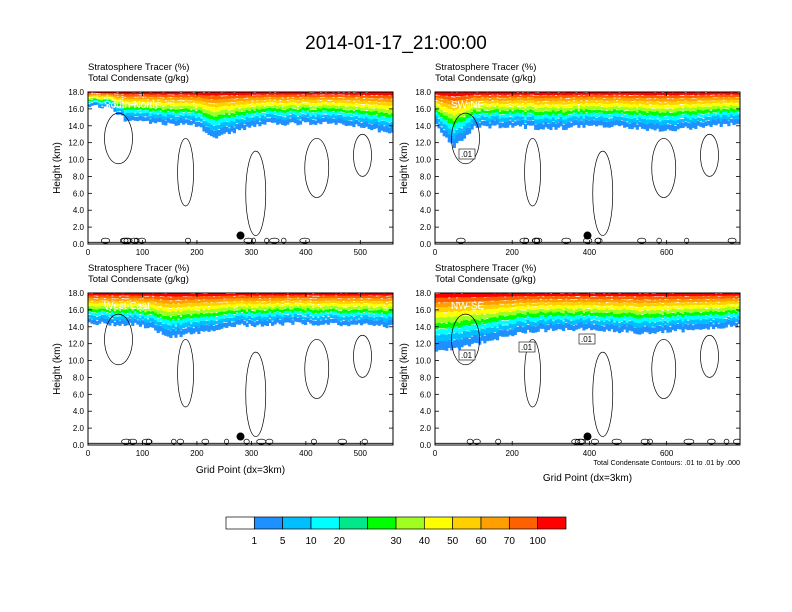 This screenshot has height=612, width=792. I want to click on location-marker, so click(587, 235).